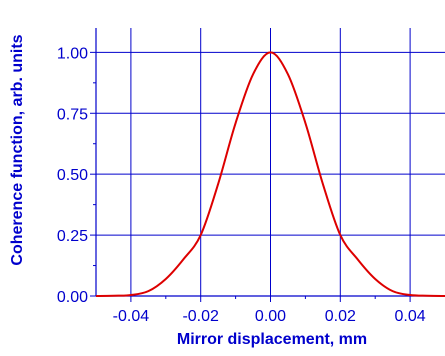  Describe the element at coordinates (200, 316) in the screenshot. I see `x-tick-label: -0.02` at that location.